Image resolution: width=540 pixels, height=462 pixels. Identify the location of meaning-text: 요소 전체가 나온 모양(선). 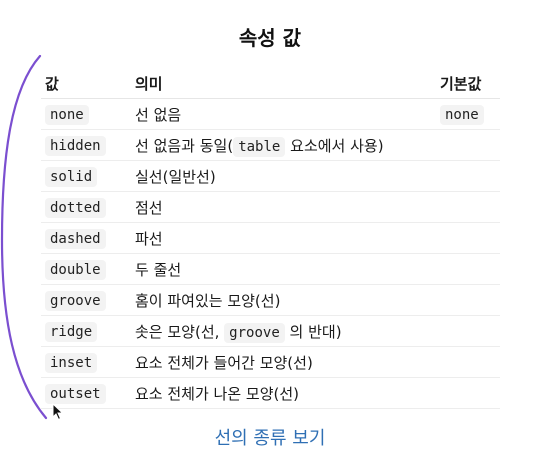
(283, 393).